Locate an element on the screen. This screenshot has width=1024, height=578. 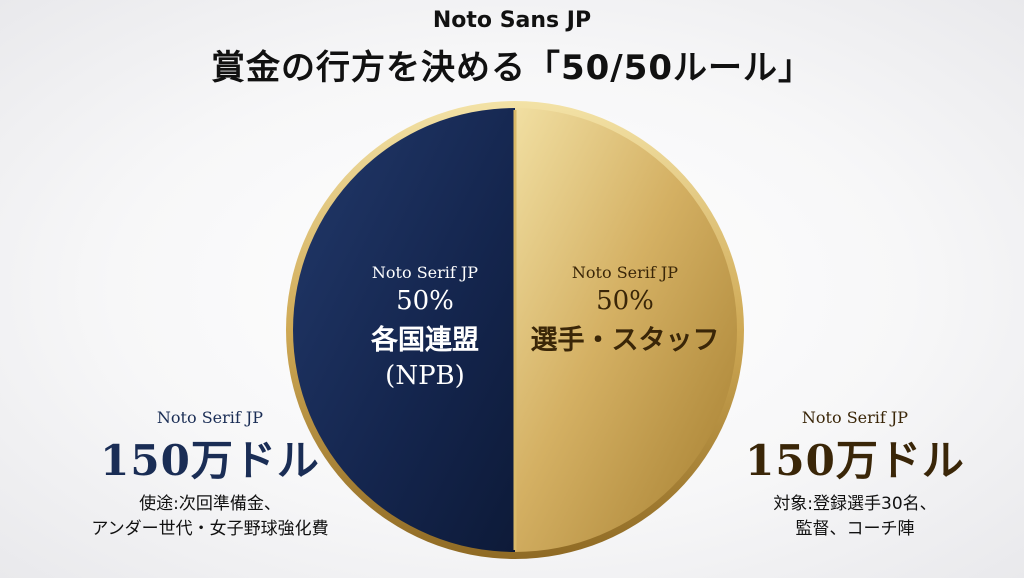
slice-label-players: Noto Serif JP 50% 選手・スタッフ is located at coordinates (625, 310).